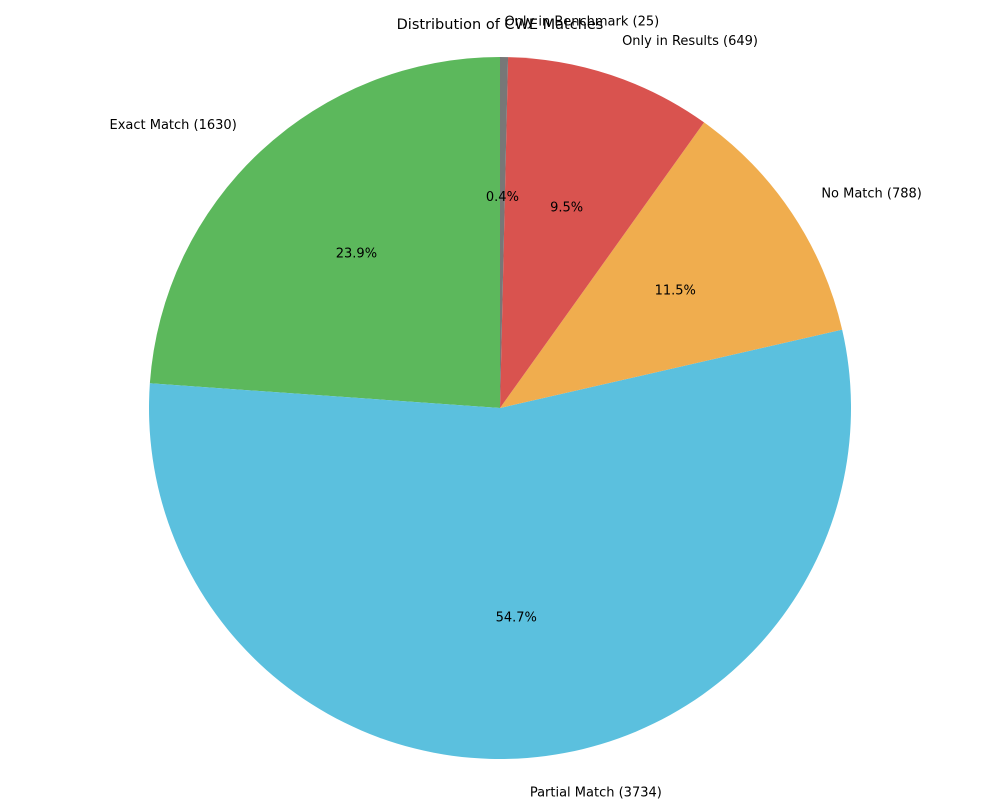  What do you see at coordinates (581, 21) in the screenshot?
I see `slice-category-label: Only in Benchmark (25)` at bounding box center [581, 21].